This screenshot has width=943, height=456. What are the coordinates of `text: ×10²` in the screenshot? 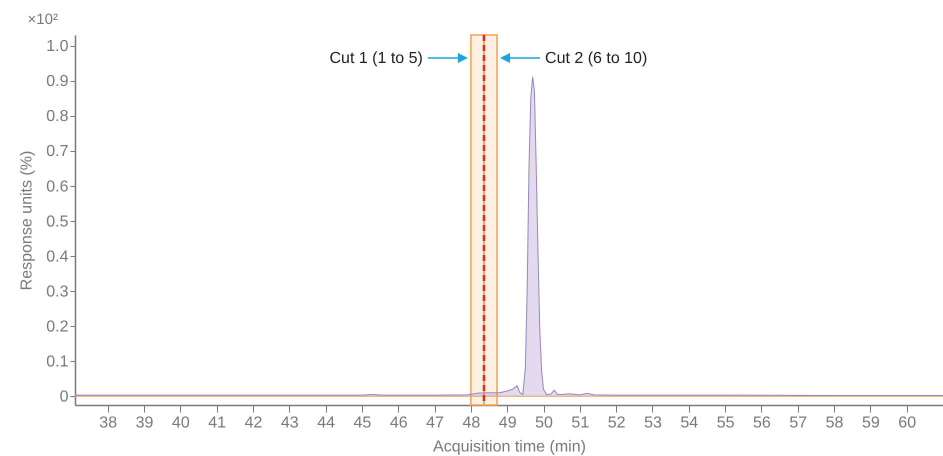 It's located at (43, 19).